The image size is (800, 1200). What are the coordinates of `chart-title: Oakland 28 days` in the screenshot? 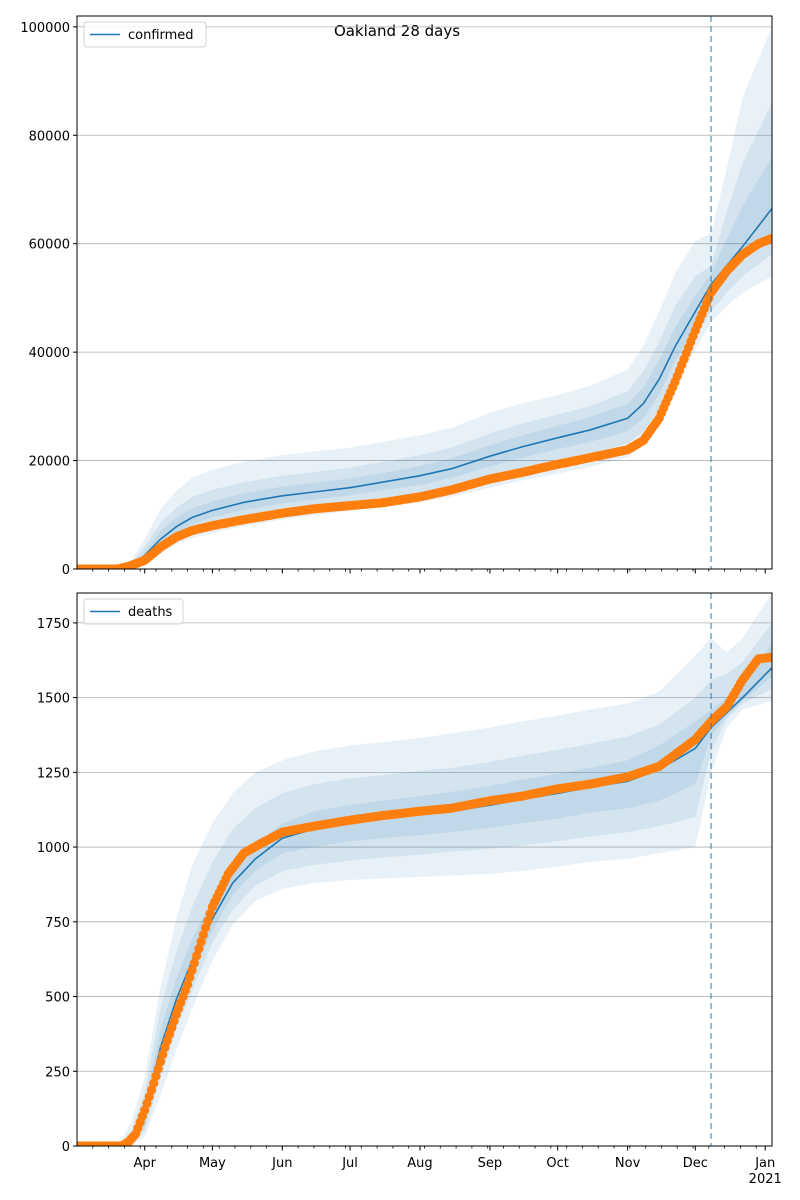 It's located at (397, 31).